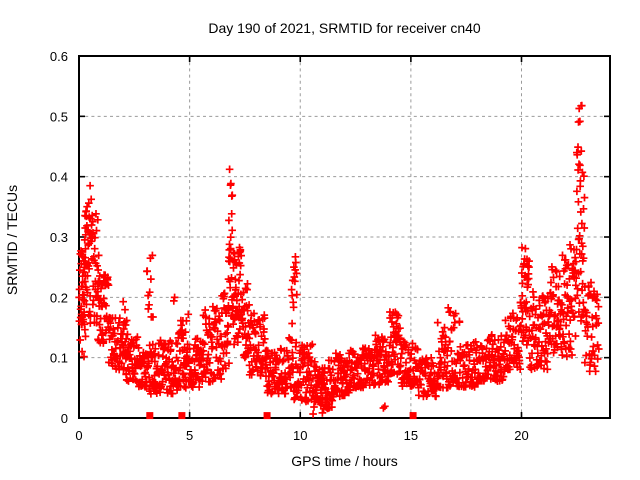  Describe the element at coordinates (59, 237) in the screenshot. I see `y-tick-label: 0.3` at that location.